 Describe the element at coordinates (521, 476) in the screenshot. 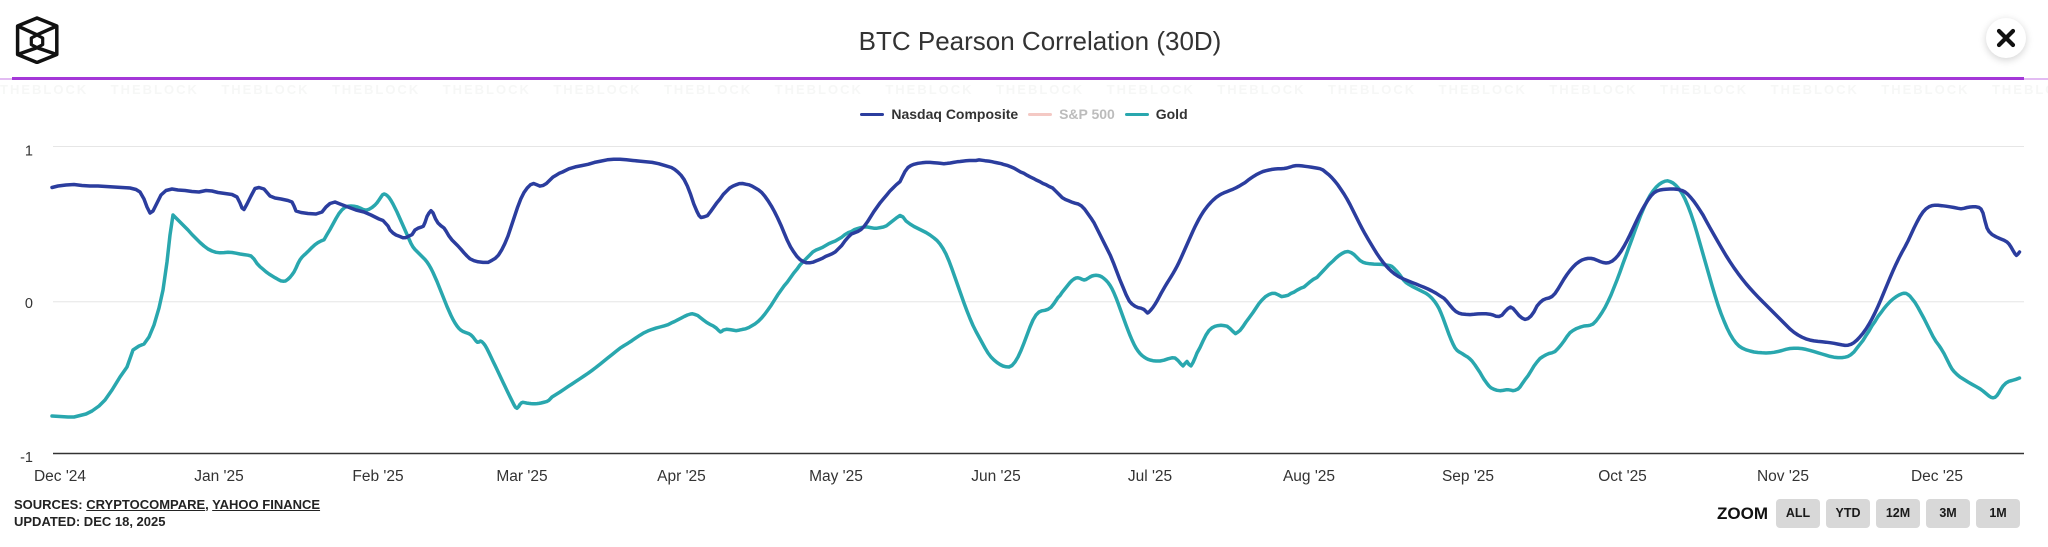

I see `svg-text: Mar '25` at that location.